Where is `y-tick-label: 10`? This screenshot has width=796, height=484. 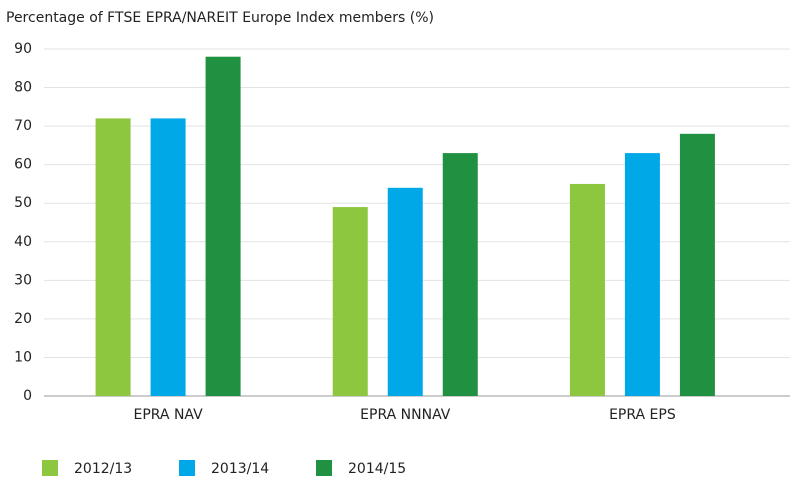
y-tick-label: 10 is located at coordinates (23, 357).